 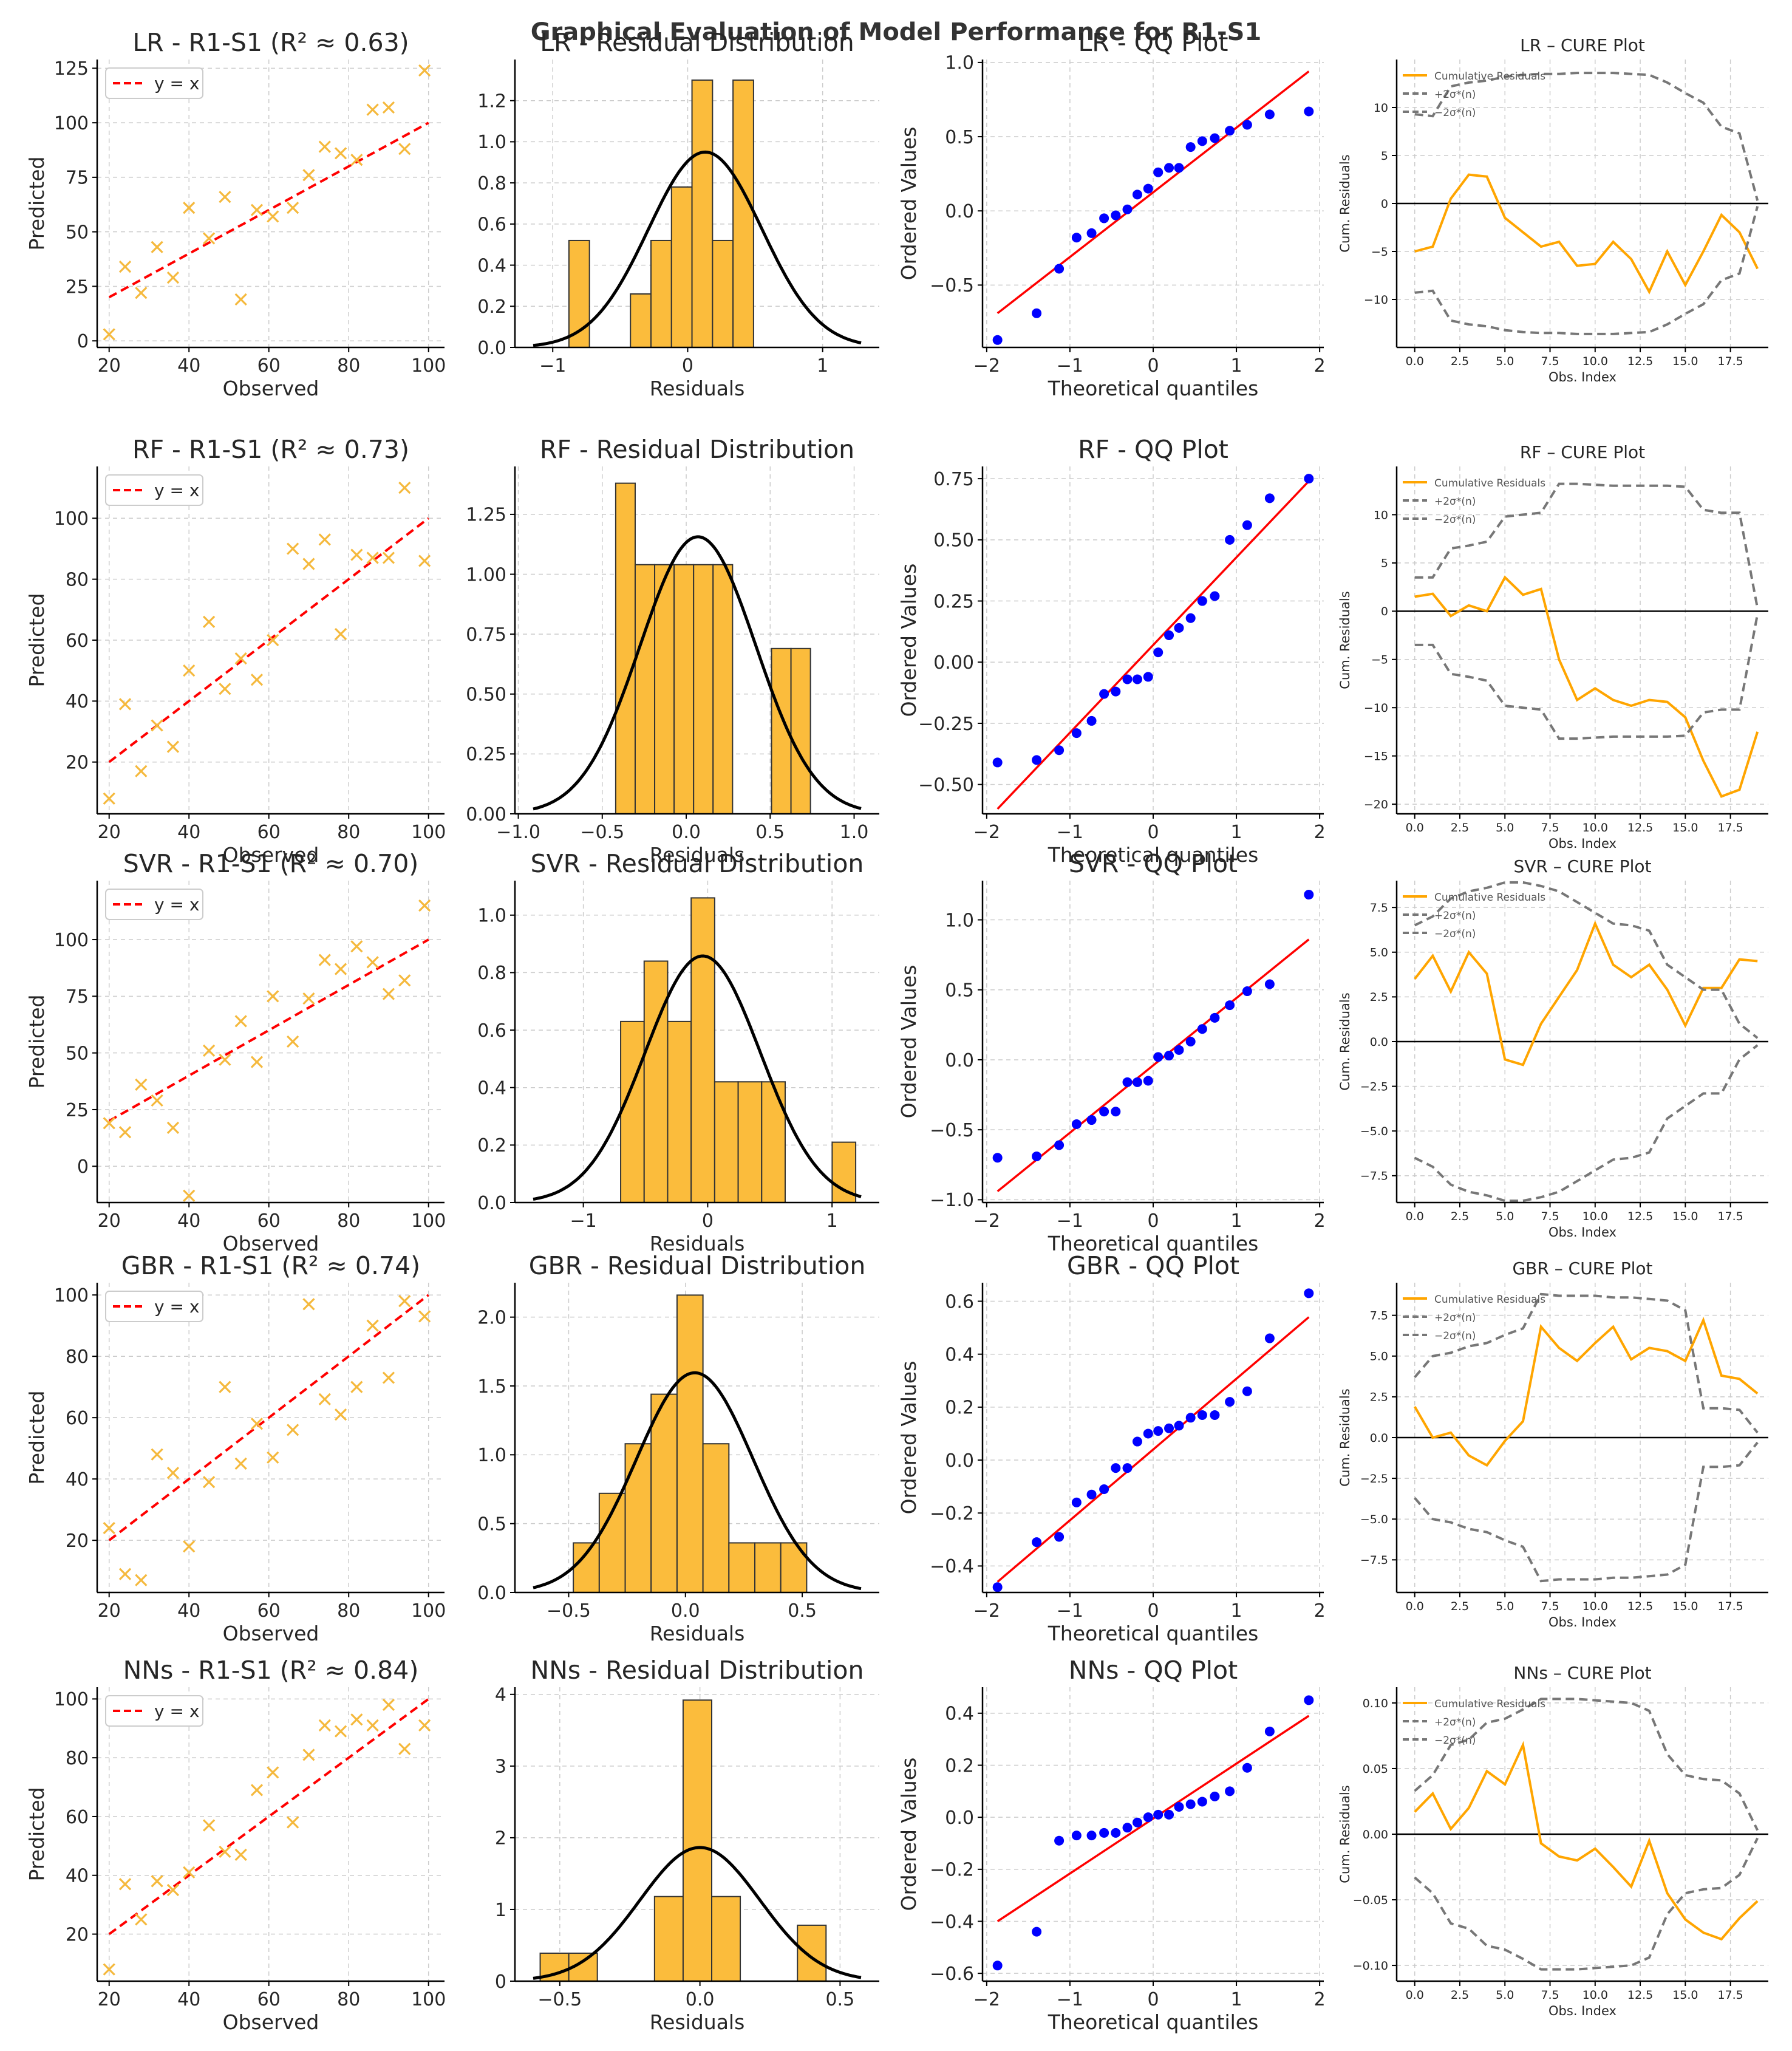 What do you see at coordinates (1640, 1995) in the screenshot?
I see `x-tick-label: 12.5` at bounding box center [1640, 1995].